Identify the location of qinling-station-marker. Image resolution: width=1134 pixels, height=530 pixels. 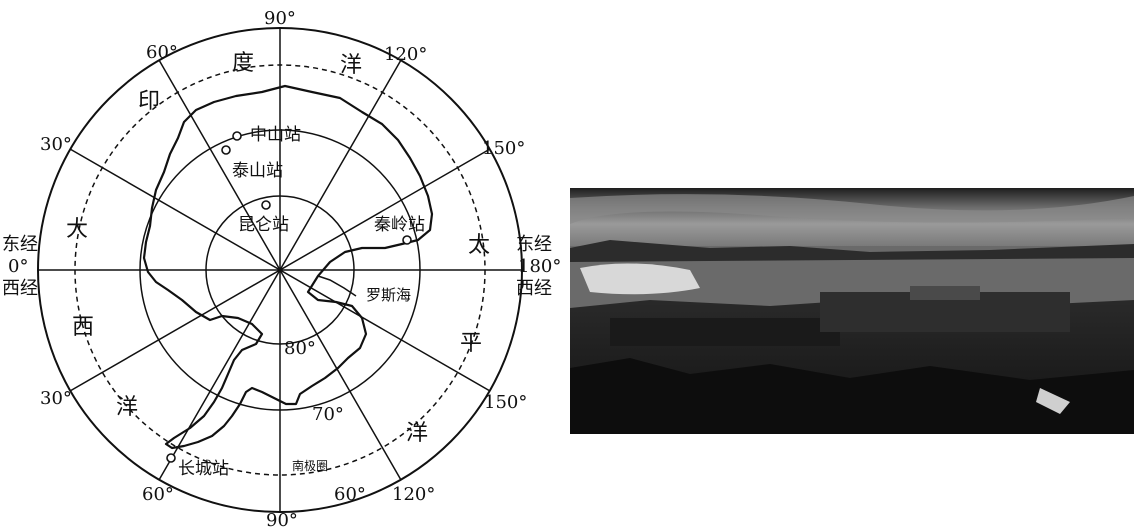
(407, 240).